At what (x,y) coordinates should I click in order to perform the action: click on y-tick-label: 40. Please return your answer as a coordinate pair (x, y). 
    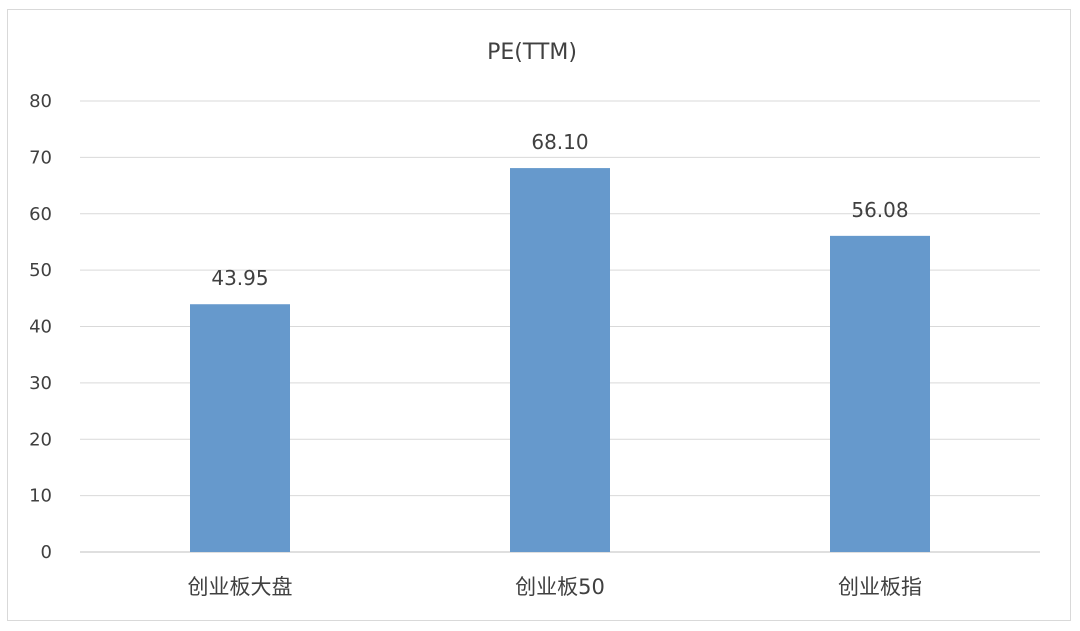
    Looking at the image, I should click on (40, 327).